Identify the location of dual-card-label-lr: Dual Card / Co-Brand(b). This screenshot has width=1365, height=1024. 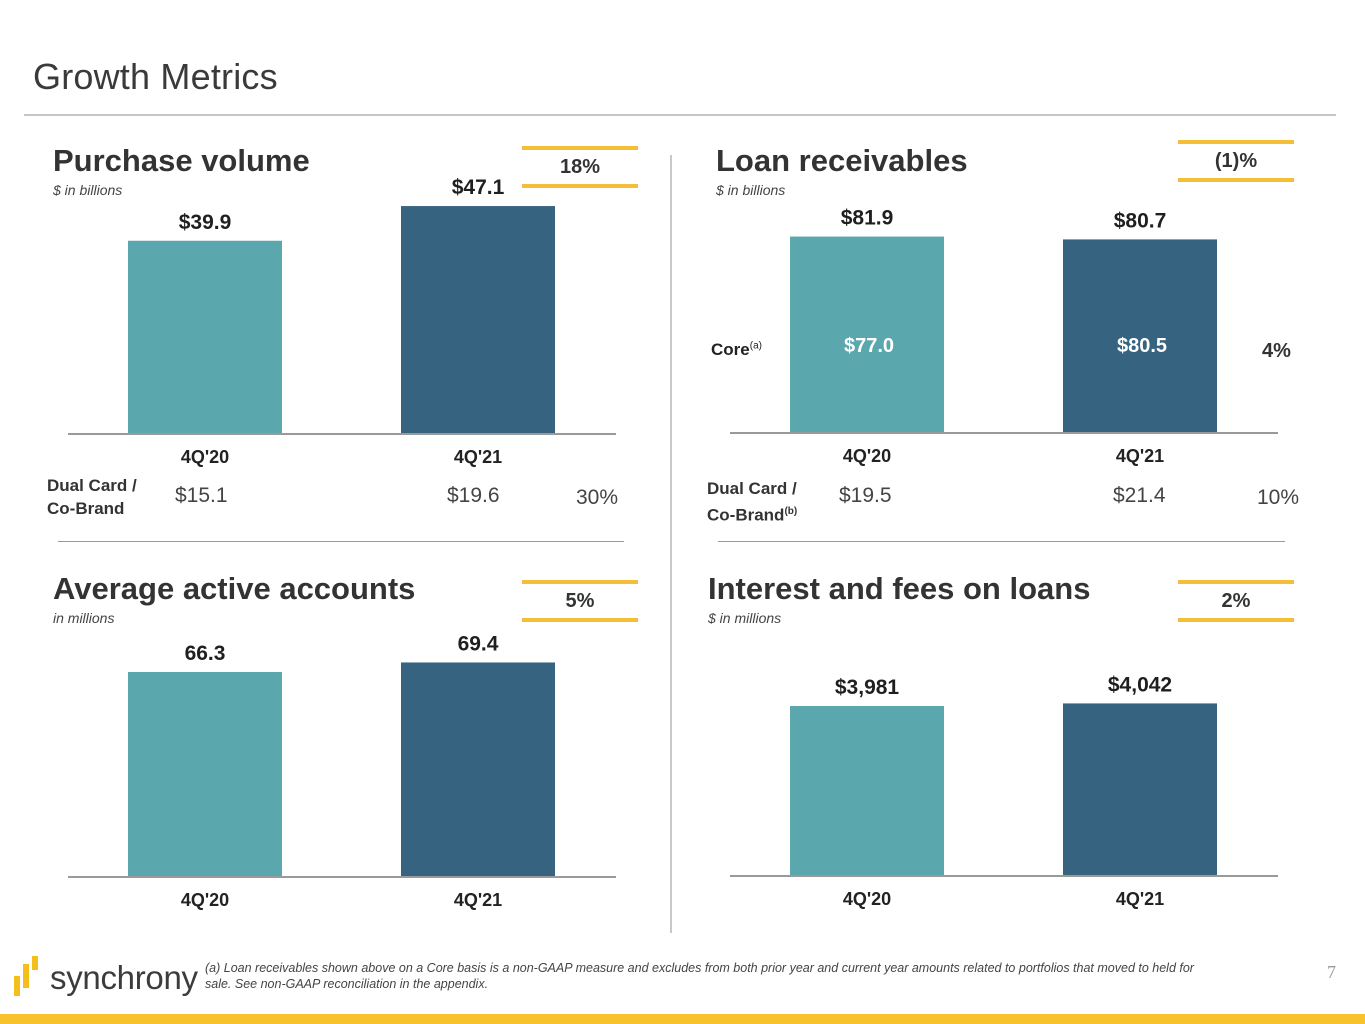
(752, 502).